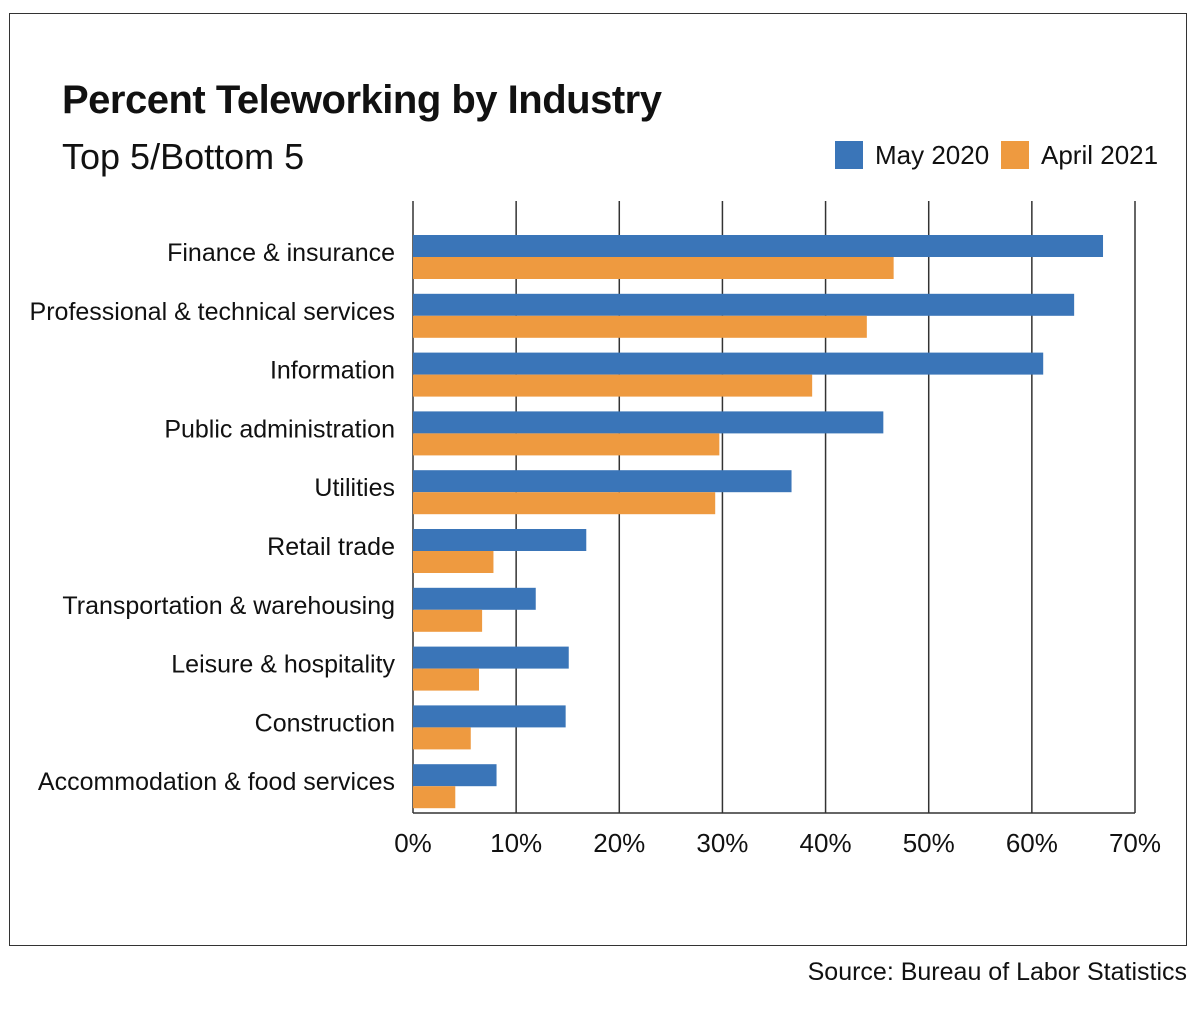  Describe the element at coordinates (1032, 843) in the screenshot. I see `x-tick-label-6: 60%` at that location.